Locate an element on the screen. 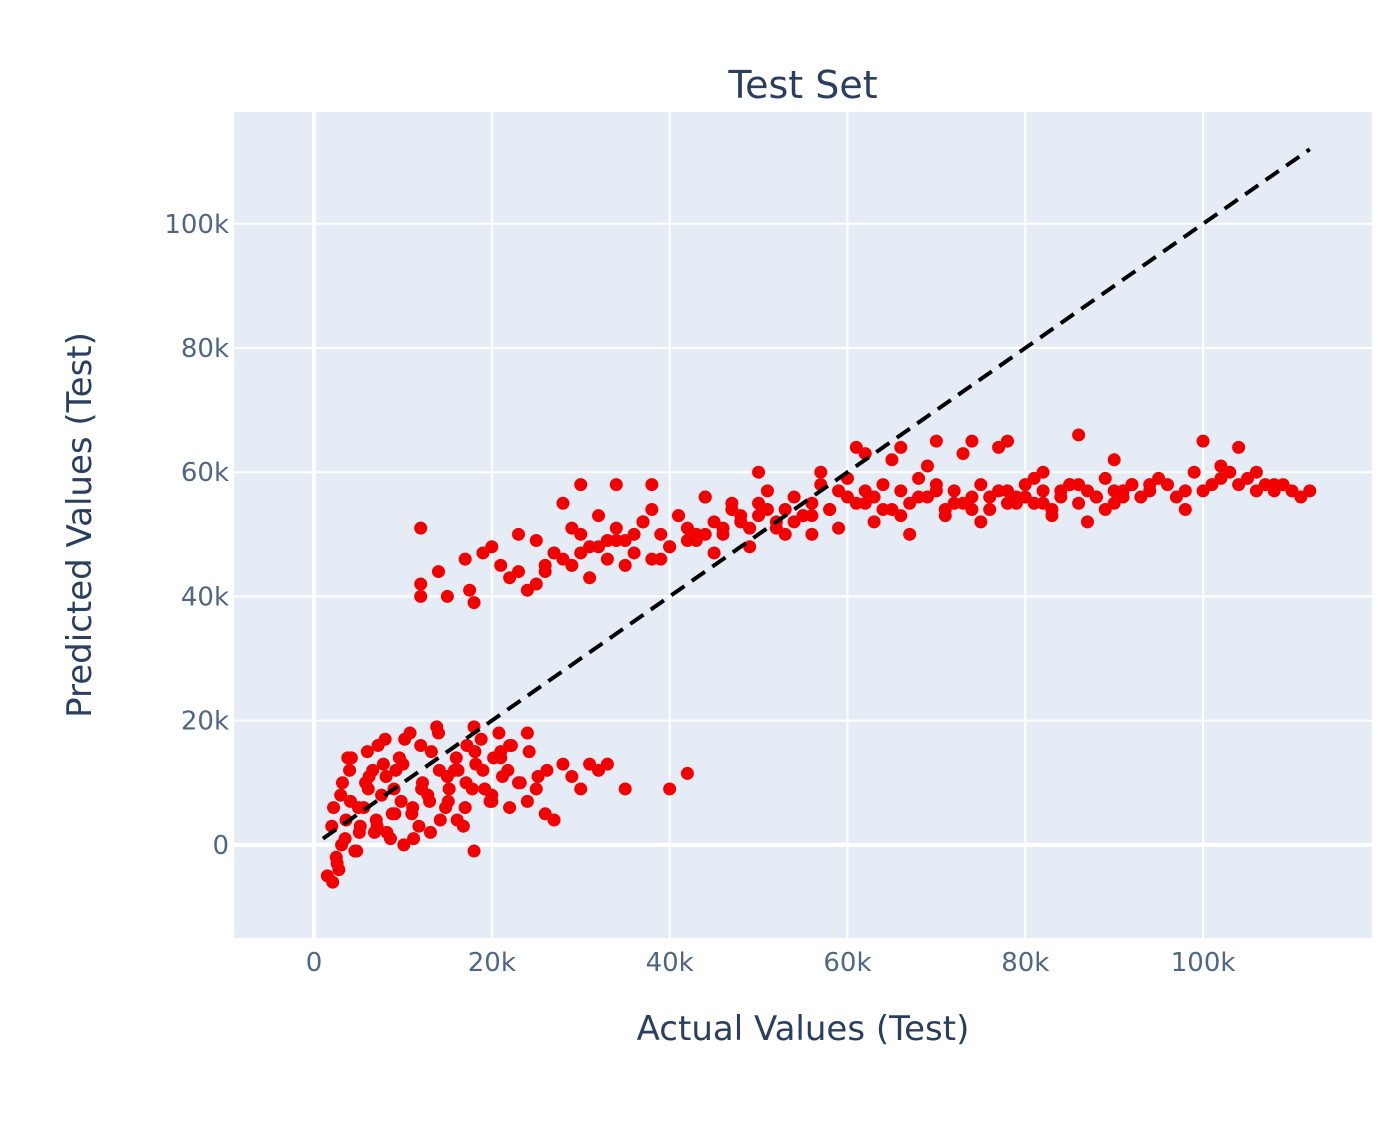 This screenshot has height=1128, width=1399. y-tick-label: 60k is located at coordinates (205, 473).